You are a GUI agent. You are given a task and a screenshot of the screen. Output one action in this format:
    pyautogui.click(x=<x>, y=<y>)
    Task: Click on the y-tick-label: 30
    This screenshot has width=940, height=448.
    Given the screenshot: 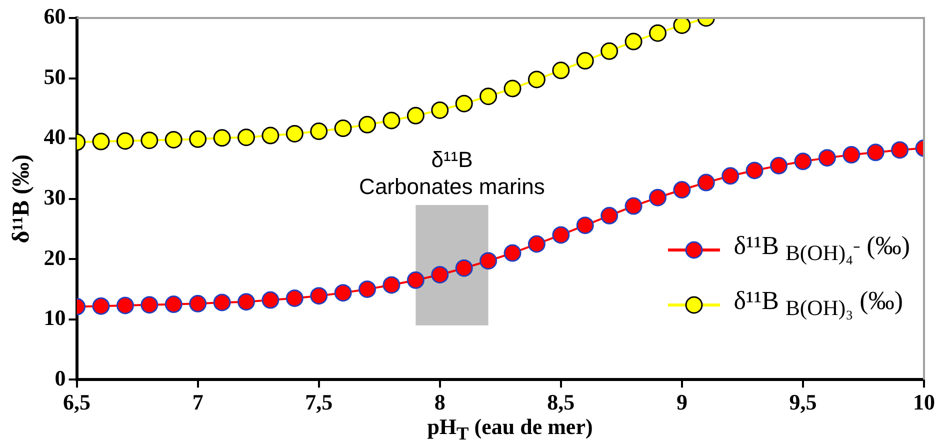 What is the action you would take?
    pyautogui.click(x=55, y=197)
    